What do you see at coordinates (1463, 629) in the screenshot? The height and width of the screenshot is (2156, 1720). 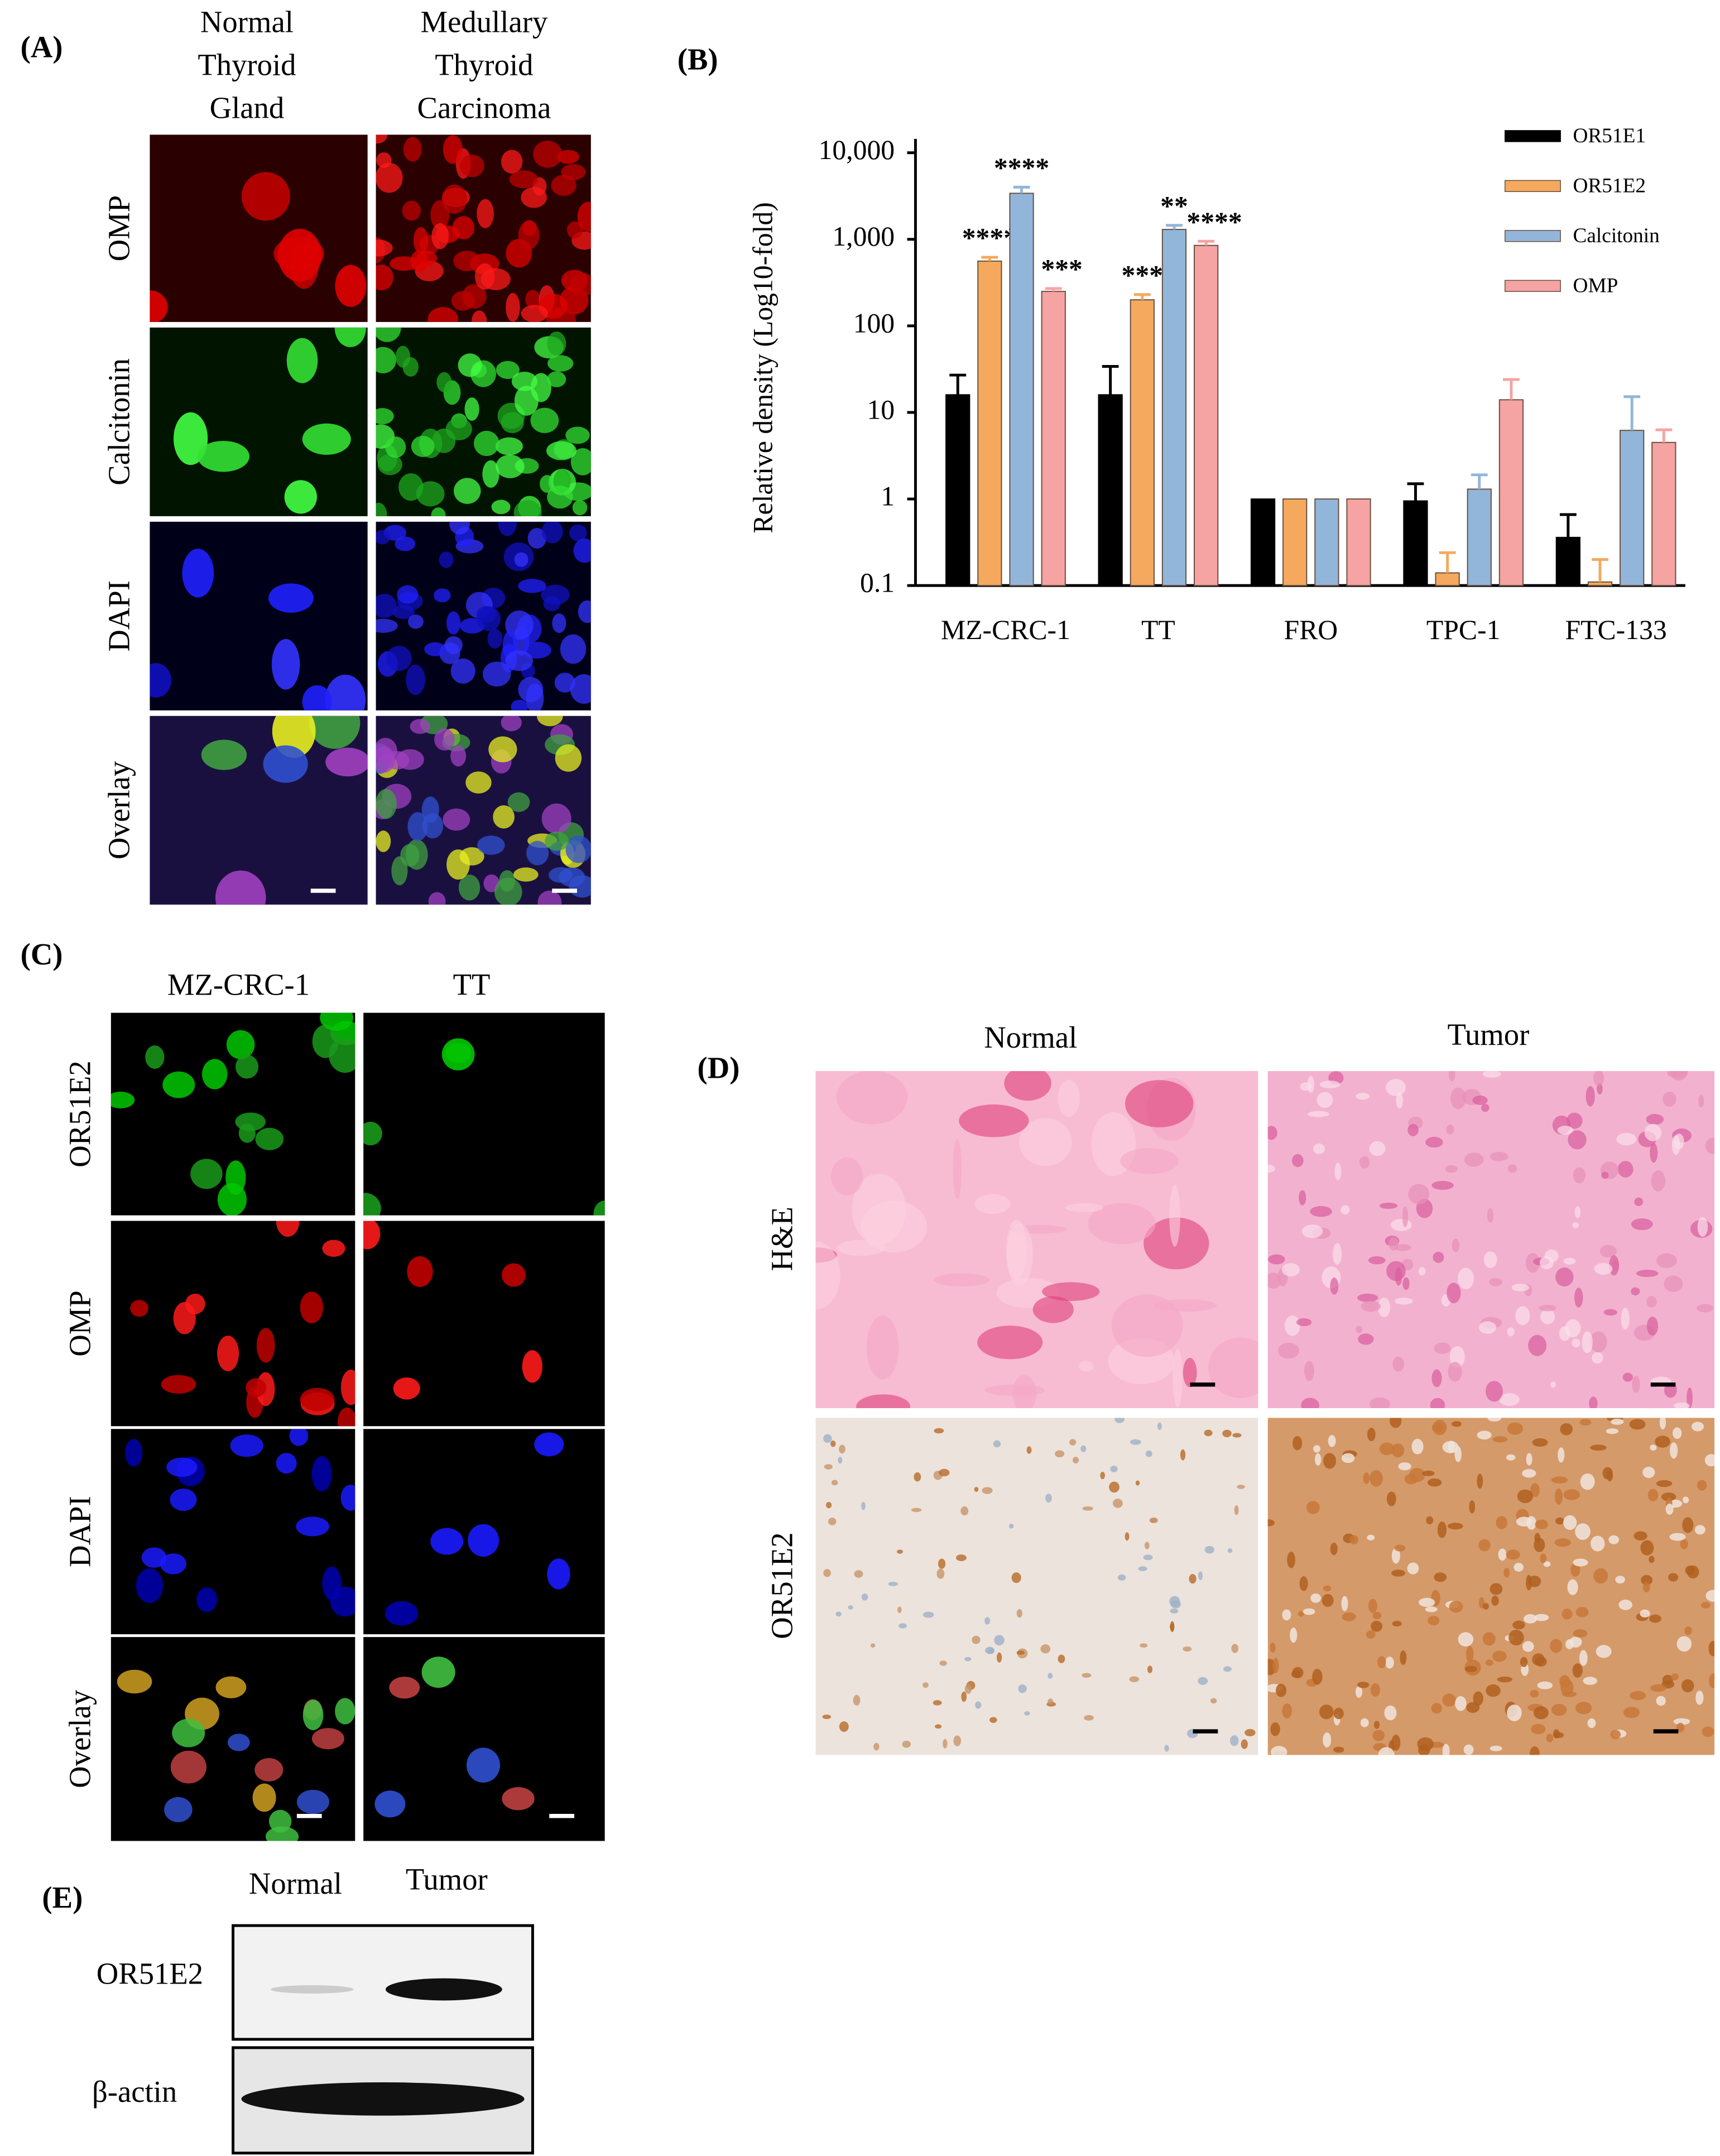 I see `x-tick-label: TPC-1` at bounding box center [1463, 629].